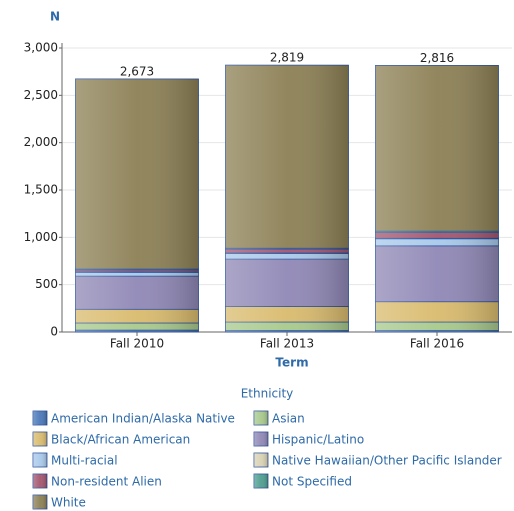  I want to click on total-label: 2,816, so click(437, 58).